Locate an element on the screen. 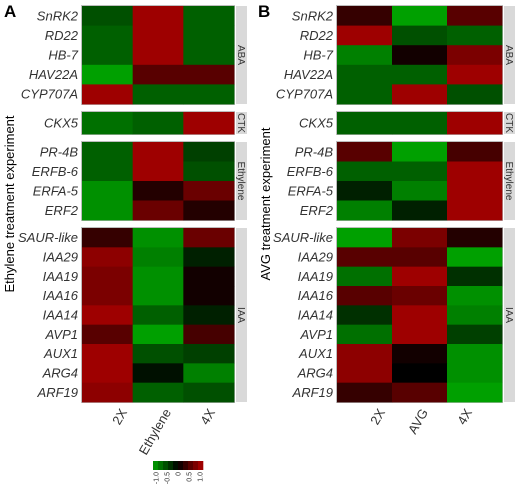 The image size is (520, 491). gene-label: IAA29 is located at coordinates (315, 257).